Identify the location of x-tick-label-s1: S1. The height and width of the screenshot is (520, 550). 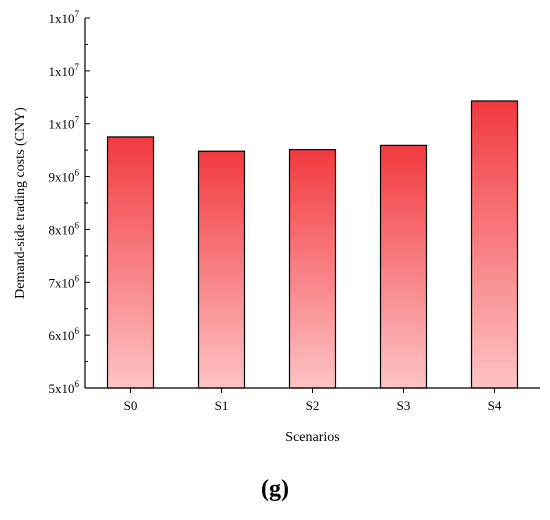
(222, 405).